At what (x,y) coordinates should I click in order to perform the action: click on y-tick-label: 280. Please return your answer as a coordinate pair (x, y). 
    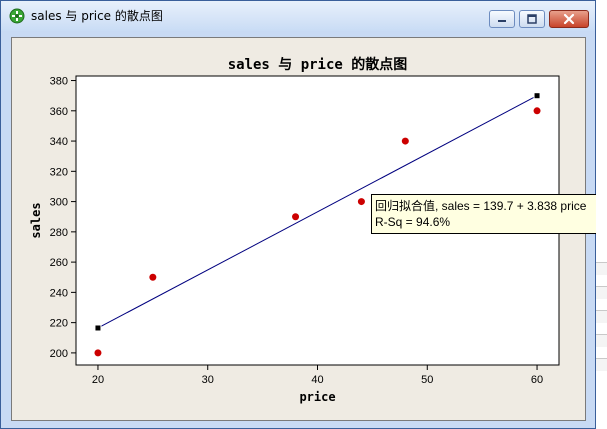
    Looking at the image, I should click on (59, 233).